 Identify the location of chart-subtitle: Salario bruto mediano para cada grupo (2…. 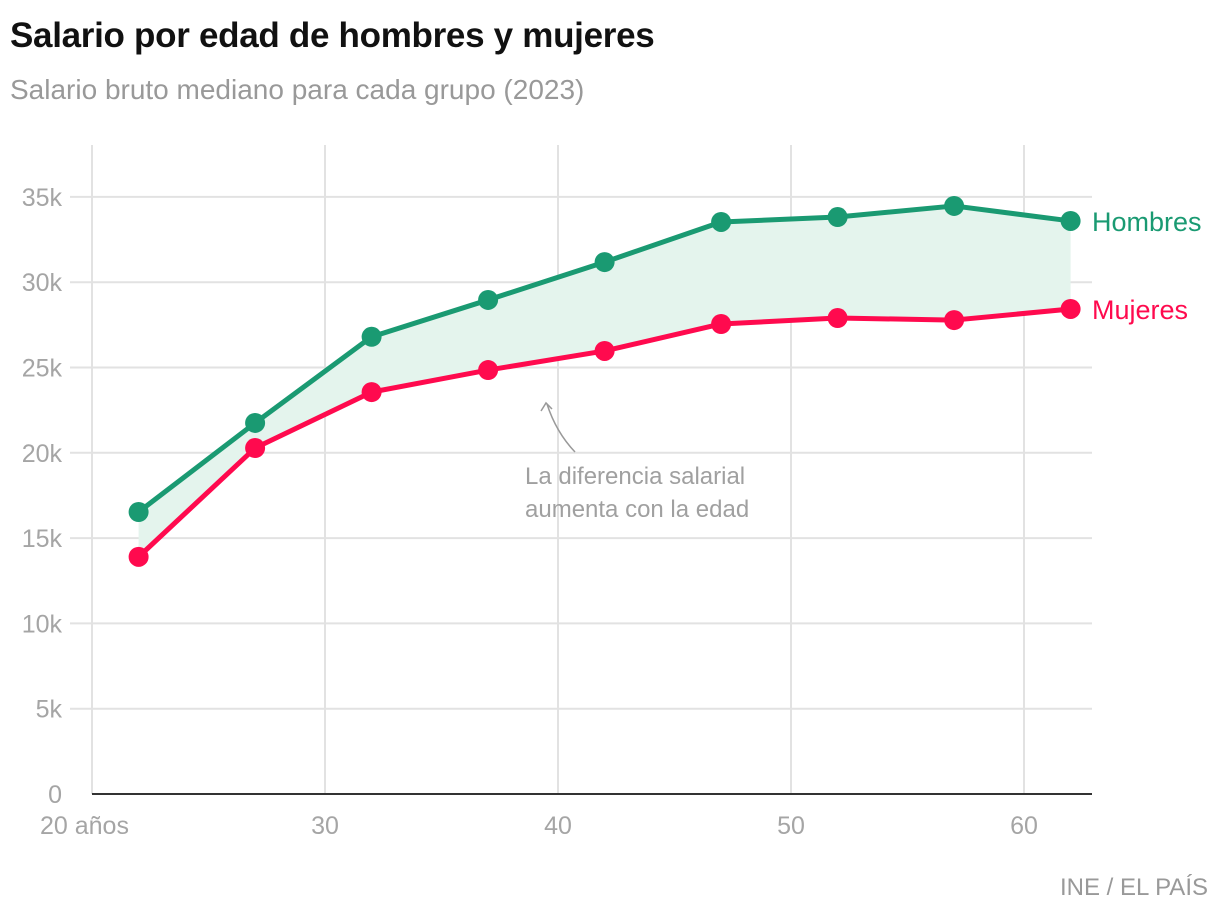
(297, 89).